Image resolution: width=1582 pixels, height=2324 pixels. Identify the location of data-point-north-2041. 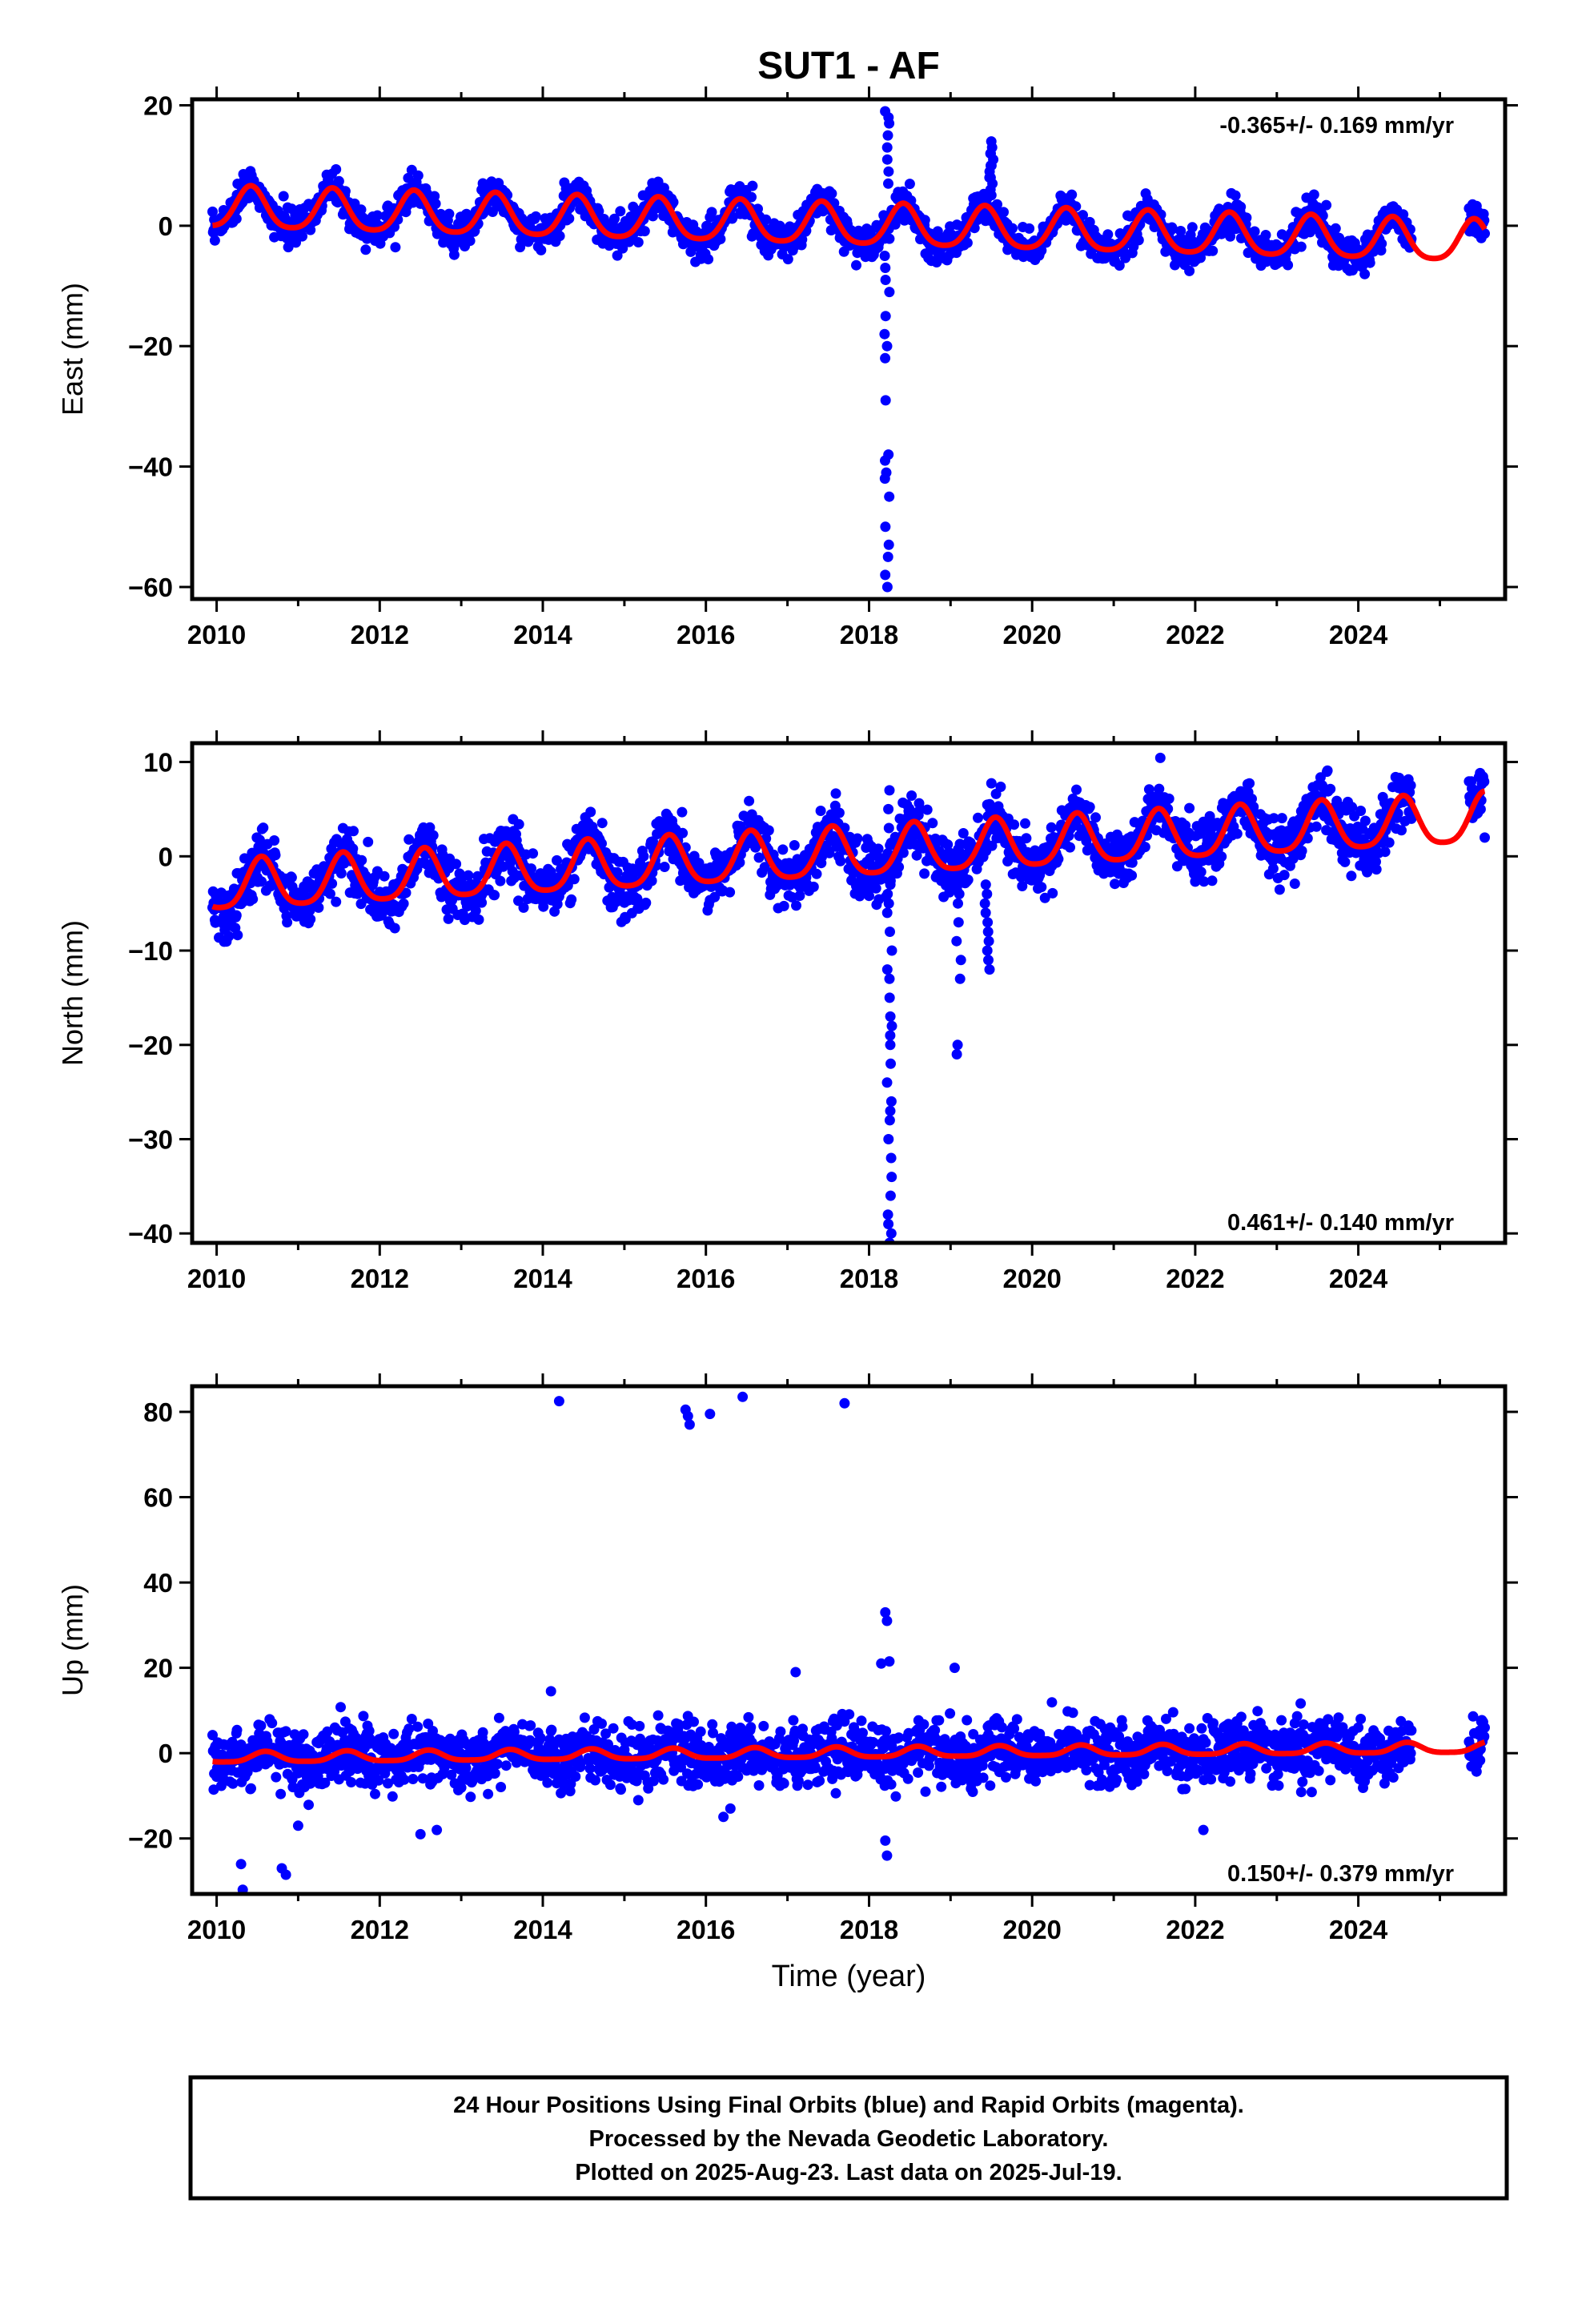
(1402, 830).